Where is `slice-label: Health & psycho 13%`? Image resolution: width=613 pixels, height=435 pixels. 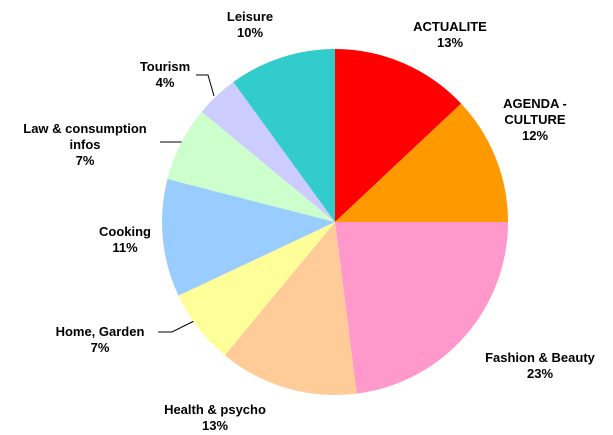 slice-label: Health & psycho 13% is located at coordinates (215, 418).